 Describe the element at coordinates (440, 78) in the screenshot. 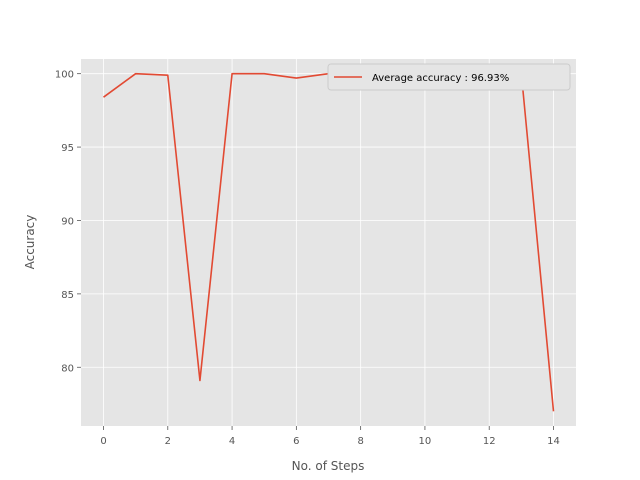

I see `legend-label: Average accuracy : 96.93%` at that location.